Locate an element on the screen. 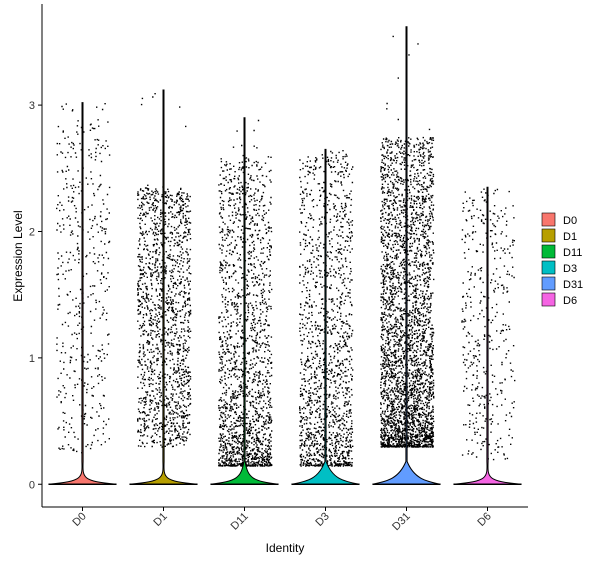  violin-D1 is located at coordinates (163, 287).